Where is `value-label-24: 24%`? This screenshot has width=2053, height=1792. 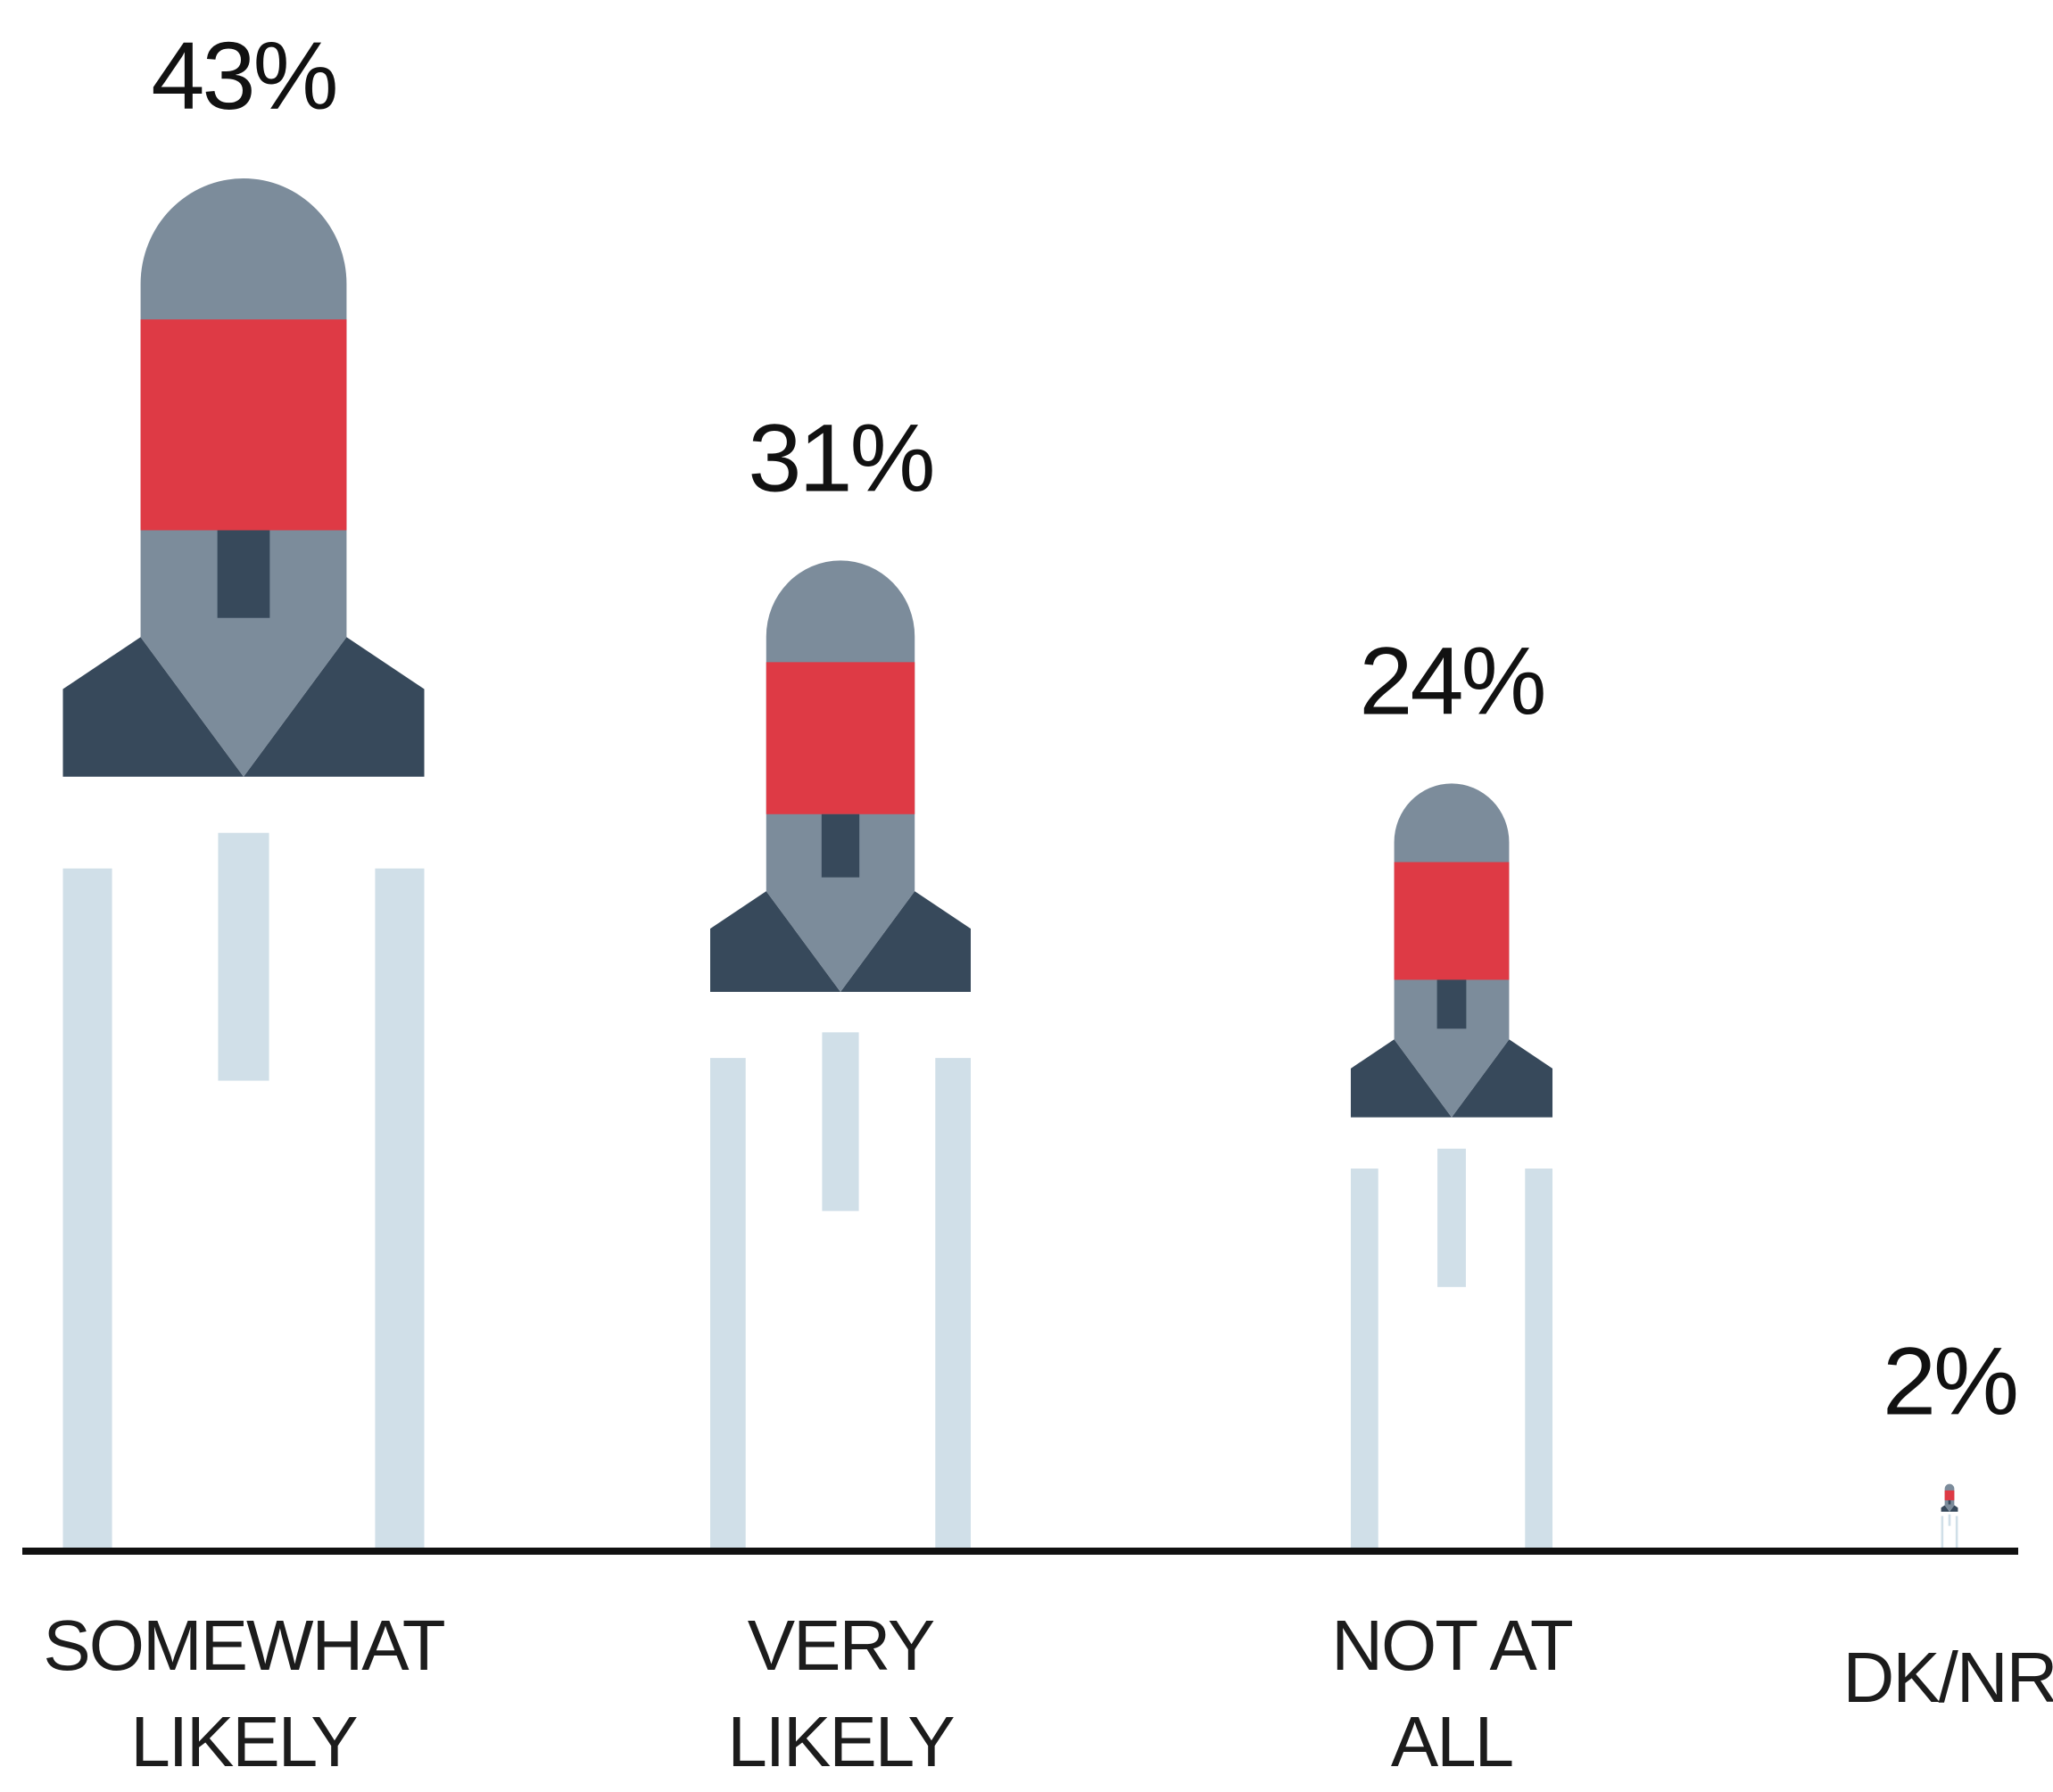
value-label-24: 24% is located at coordinates (1451, 680).